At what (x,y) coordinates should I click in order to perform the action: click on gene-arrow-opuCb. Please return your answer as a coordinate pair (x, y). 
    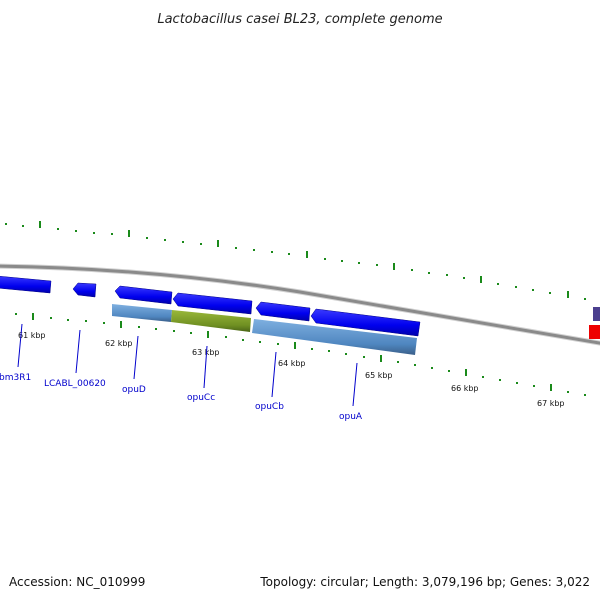
    Looking at the image, I should click on (283, 311).